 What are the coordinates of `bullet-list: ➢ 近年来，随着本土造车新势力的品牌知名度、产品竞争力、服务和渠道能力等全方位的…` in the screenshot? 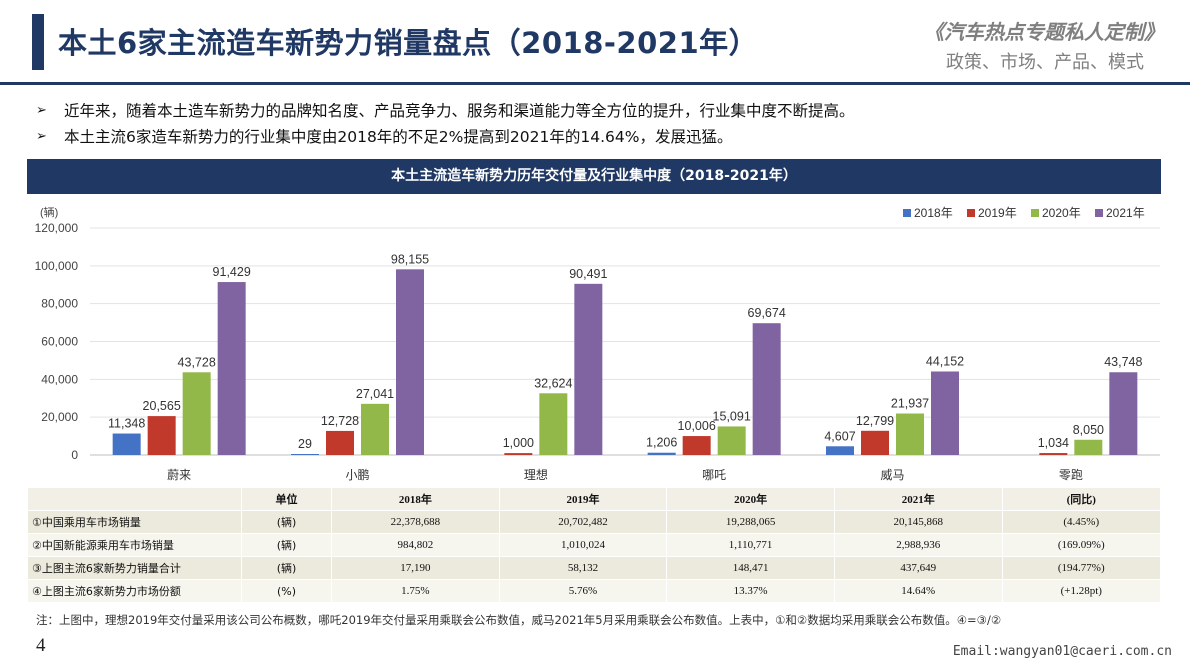 It's located at (445, 124).